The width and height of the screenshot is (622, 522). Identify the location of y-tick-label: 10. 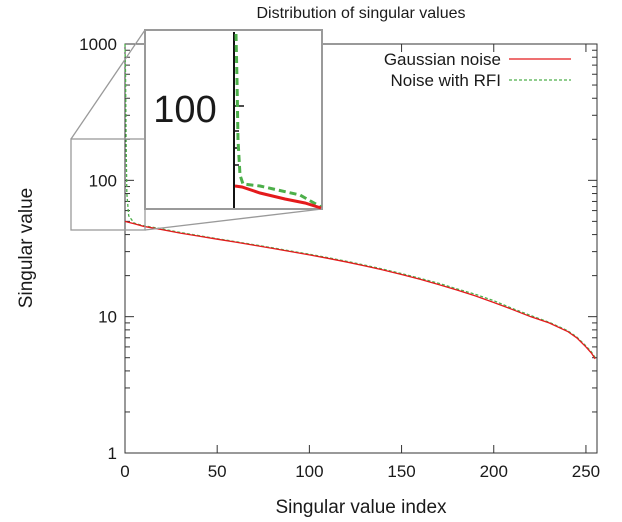
(107, 317).